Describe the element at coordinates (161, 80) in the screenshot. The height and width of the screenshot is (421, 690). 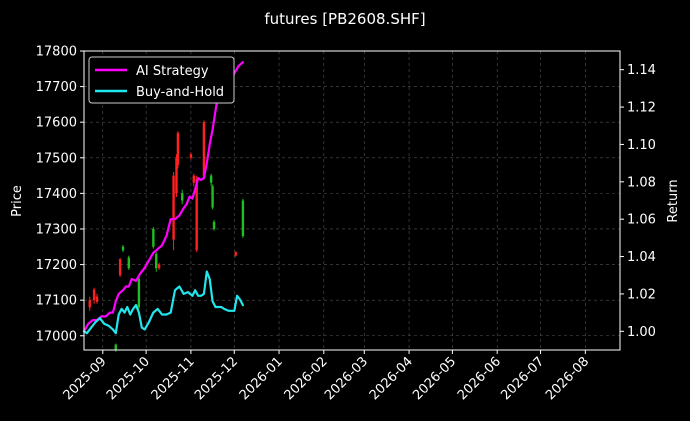
I see `legend: AI Strategy Buy-and-Hold` at that location.